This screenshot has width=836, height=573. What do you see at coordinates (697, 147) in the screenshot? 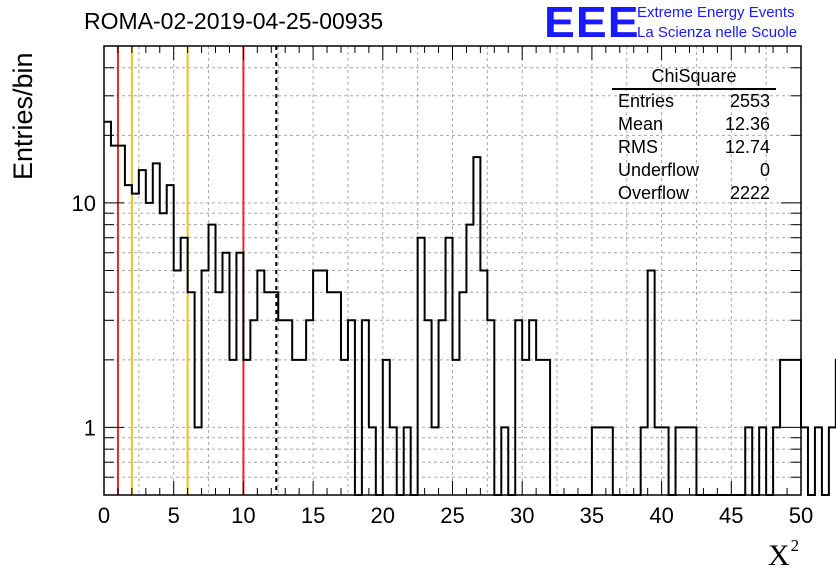
I see `stats-row-rms: RMS 12.74` at bounding box center [697, 147].